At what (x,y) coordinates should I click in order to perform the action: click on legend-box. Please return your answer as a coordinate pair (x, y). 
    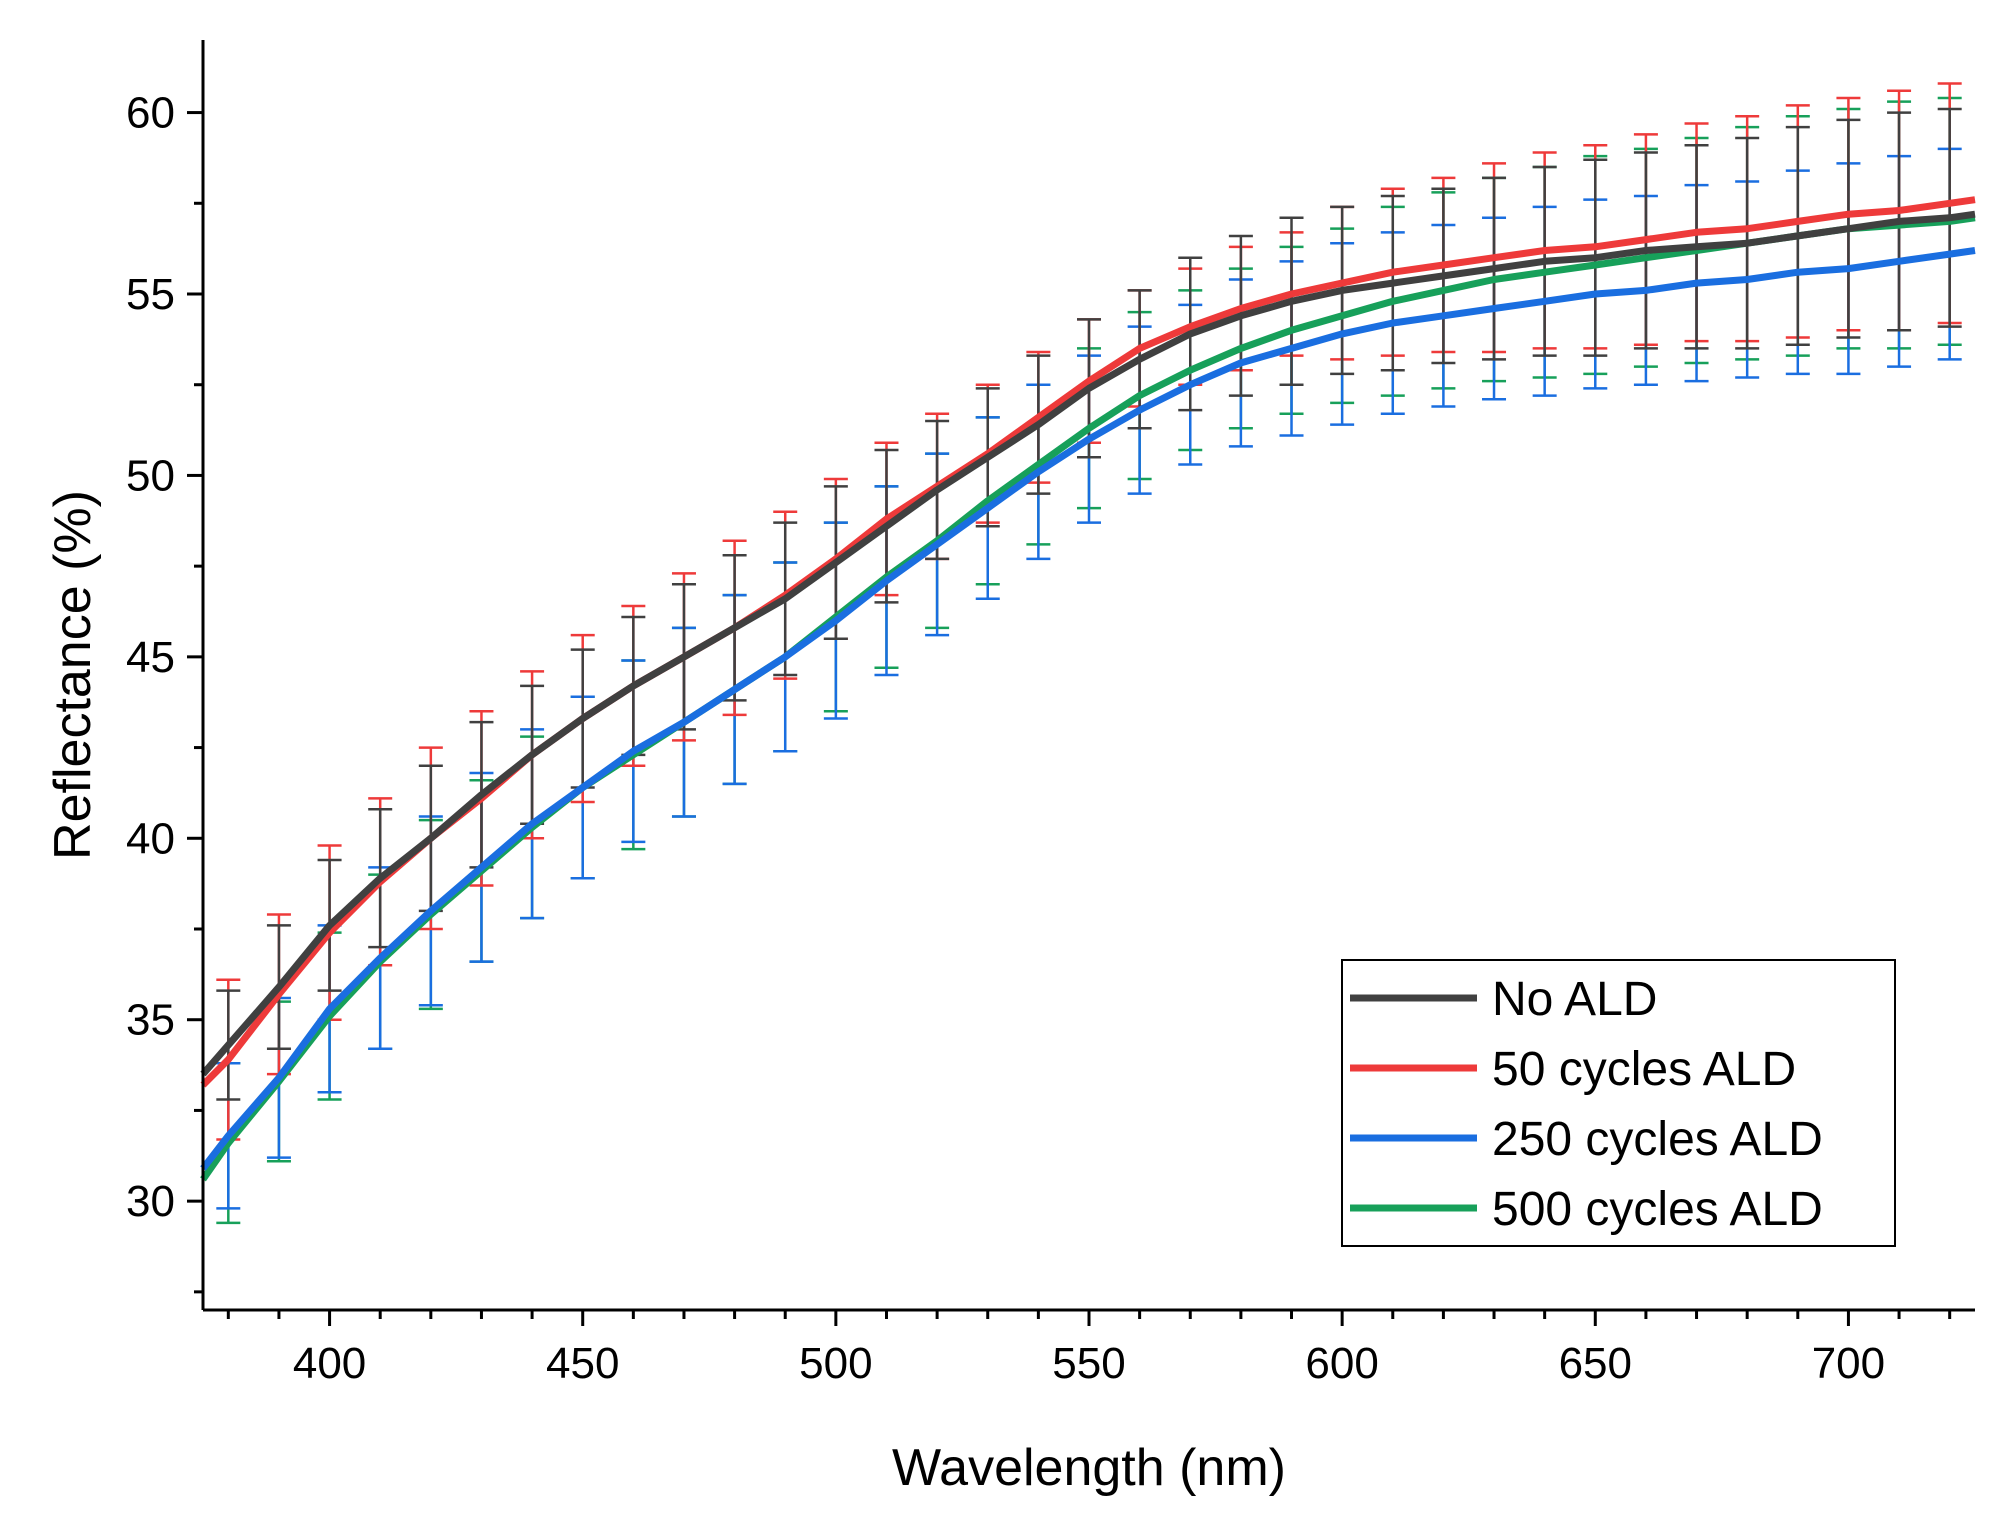
    Looking at the image, I should click on (1618, 1103).